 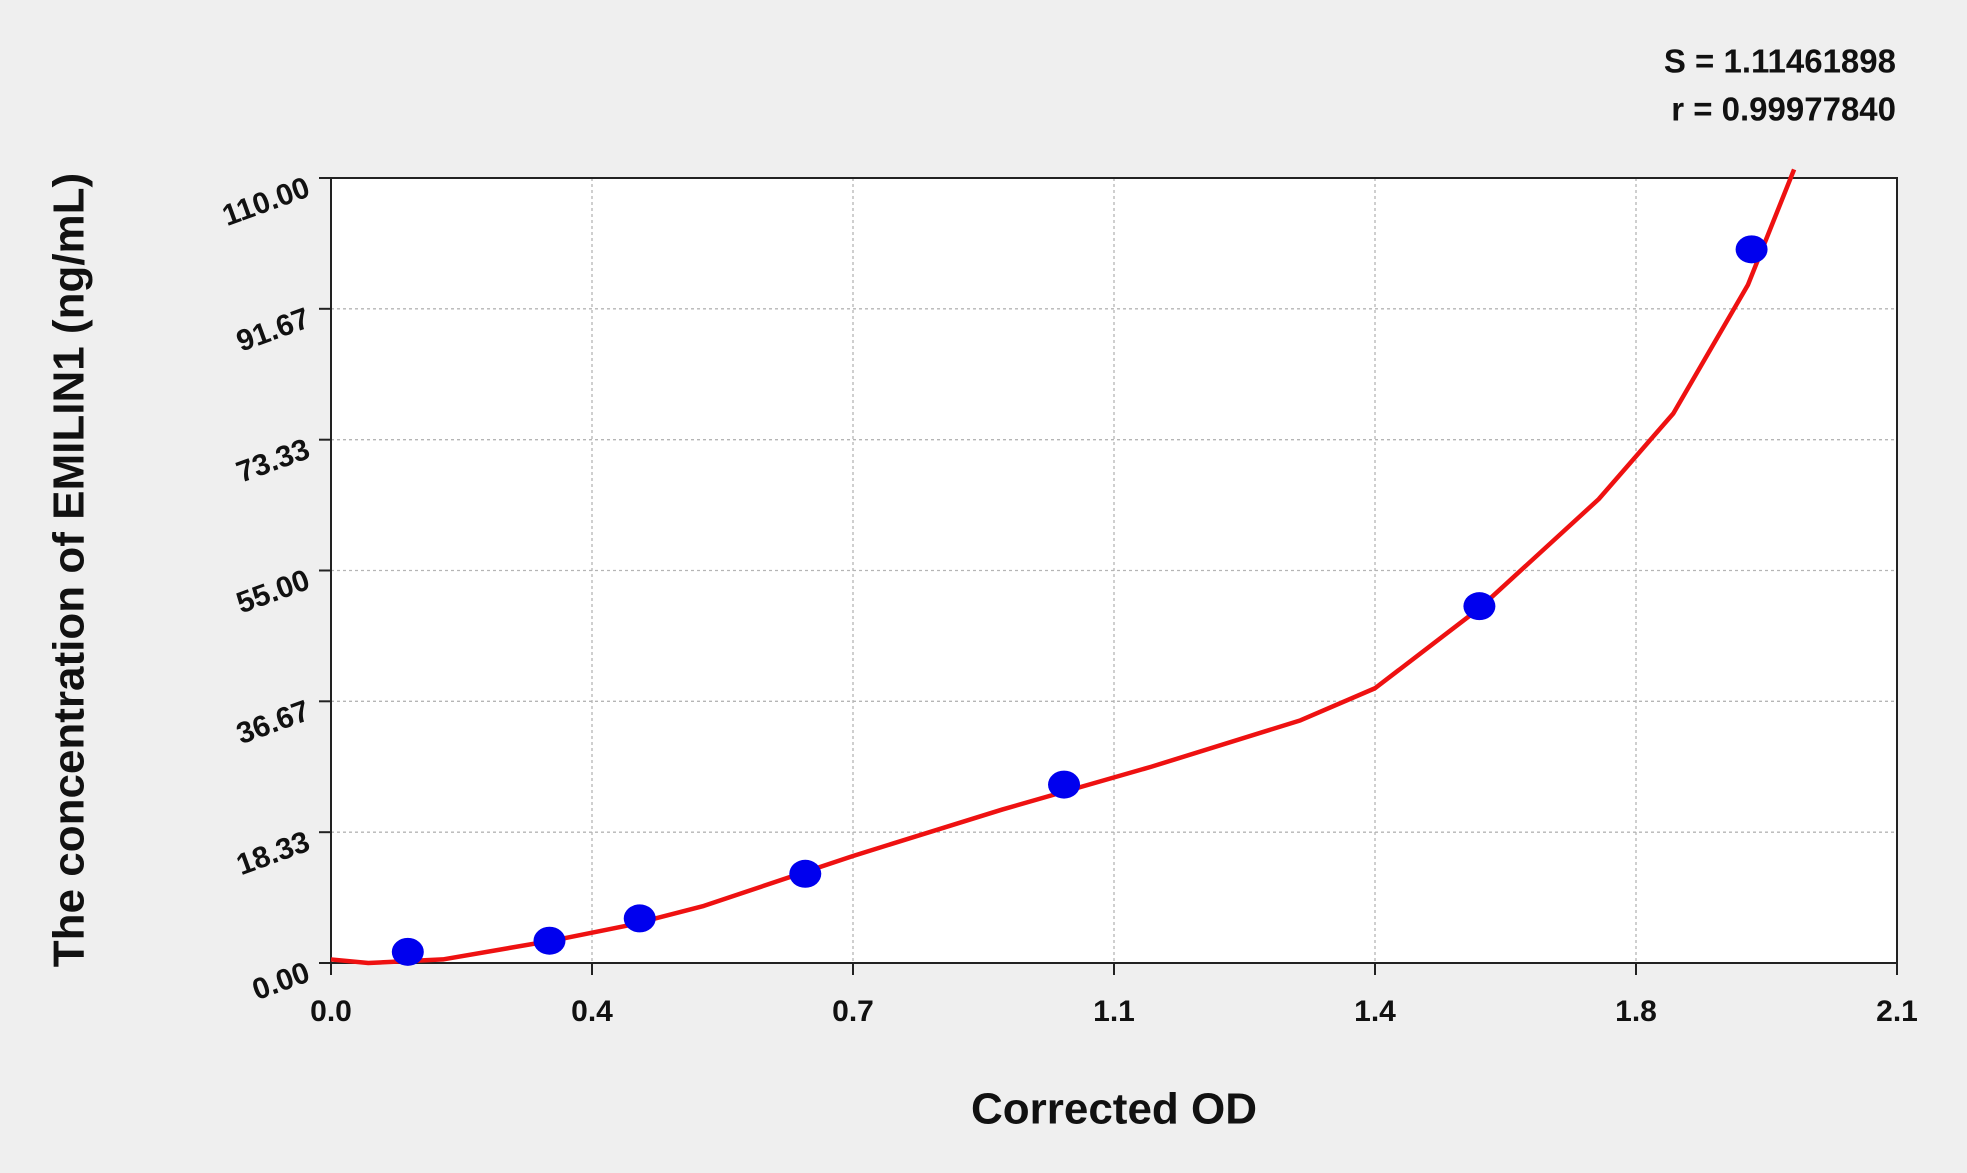 I want to click on x-tick-label: 1.4, so click(x=1375, y=1011).